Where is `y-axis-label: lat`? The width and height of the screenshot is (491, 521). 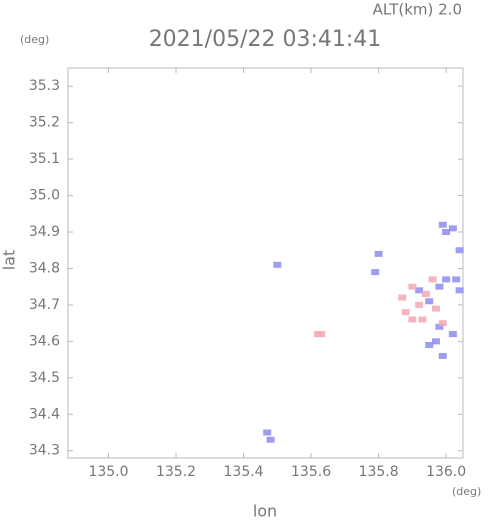 y-axis-label: lat is located at coordinates (9, 260).